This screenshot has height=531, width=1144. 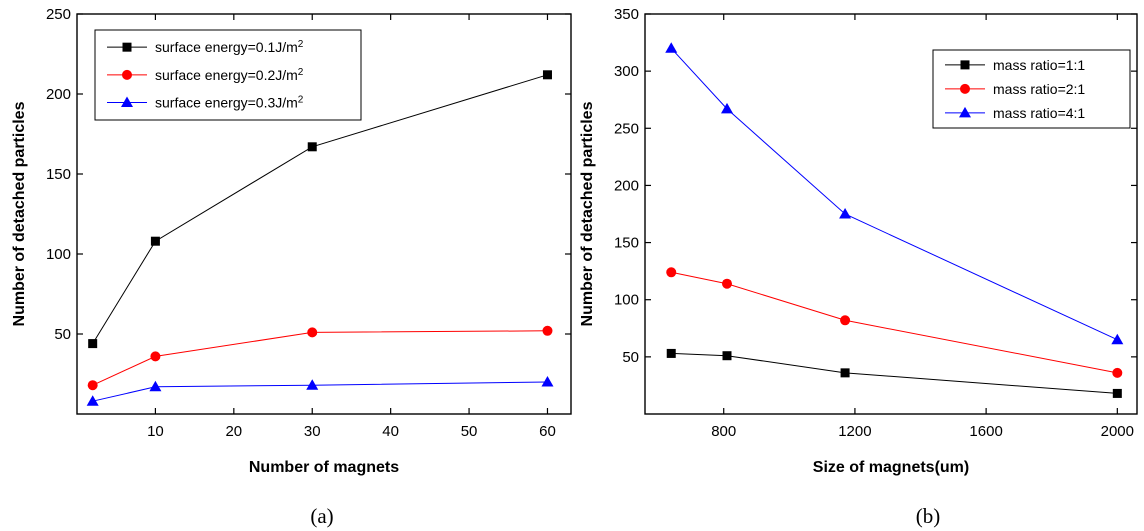 I want to click on x-tick-label: 1200, so click(x=854, y=431).